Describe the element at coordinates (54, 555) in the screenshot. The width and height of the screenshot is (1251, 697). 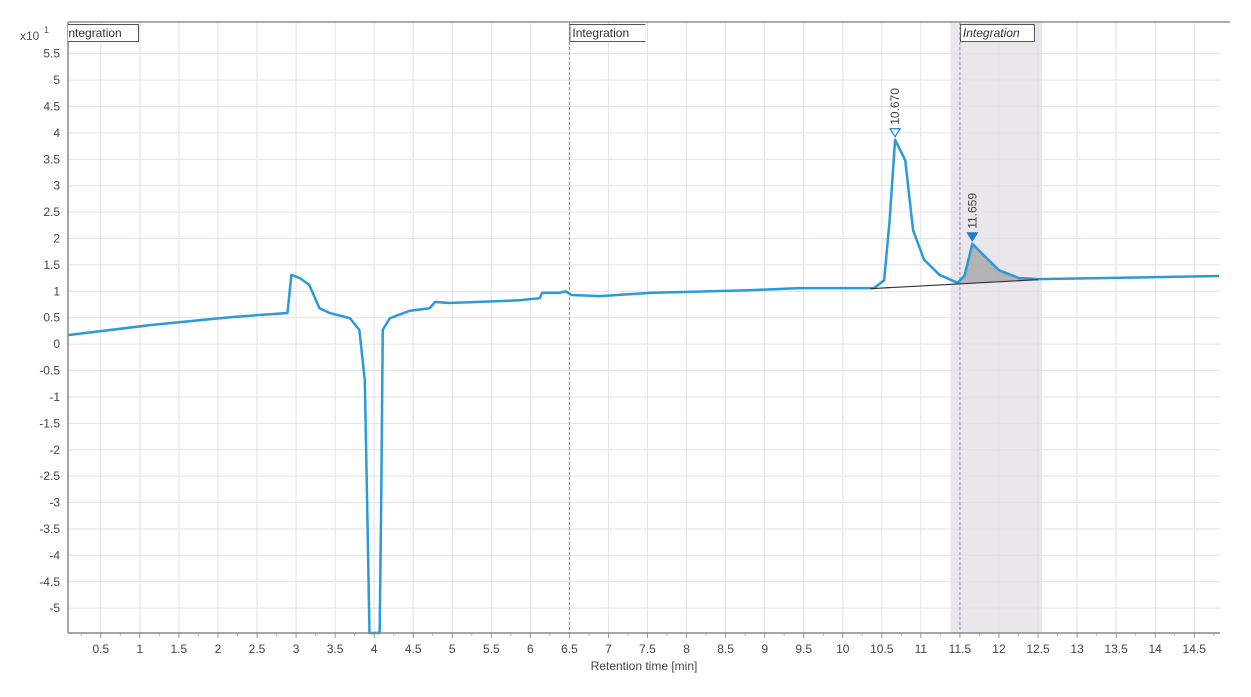
I see `y-tick-label: -4` at that location.